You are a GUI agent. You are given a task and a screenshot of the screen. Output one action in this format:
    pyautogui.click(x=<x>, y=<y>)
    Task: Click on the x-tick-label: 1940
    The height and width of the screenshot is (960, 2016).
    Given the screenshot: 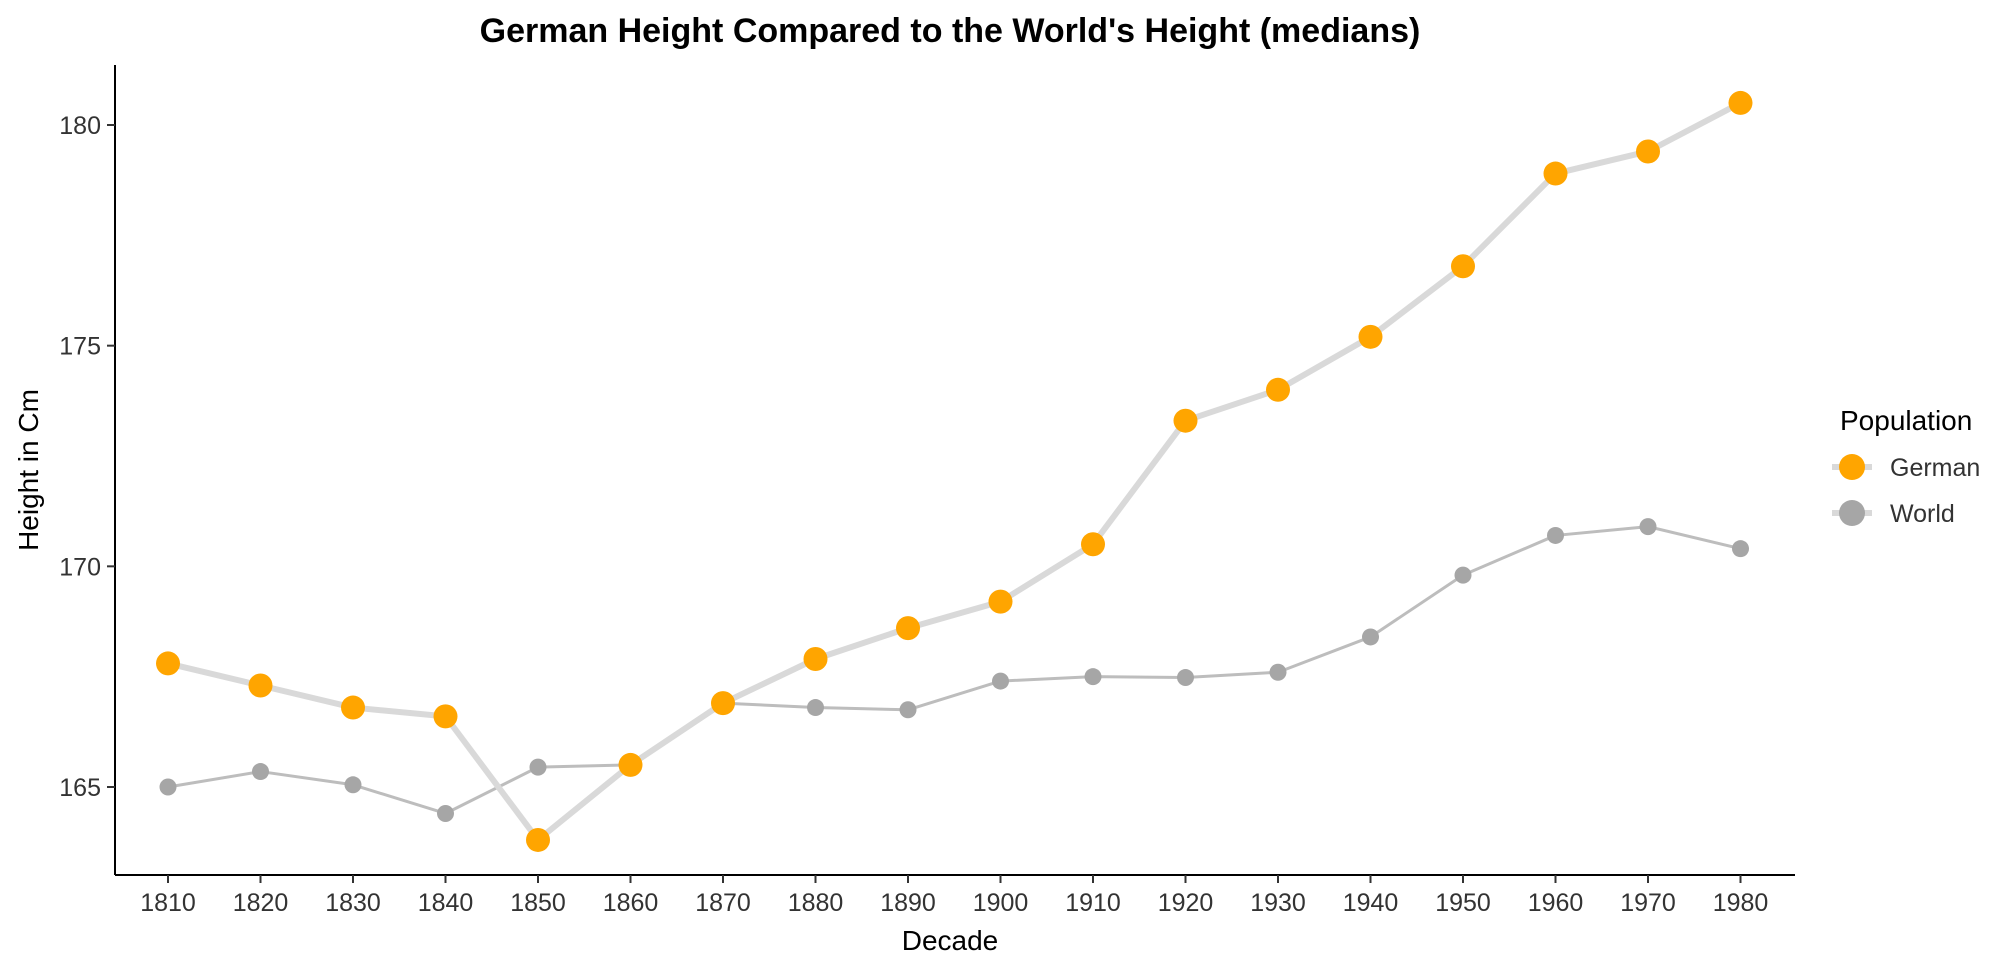 What is the action you would take?
    pyautogui.click(x=1371, y=903)
    